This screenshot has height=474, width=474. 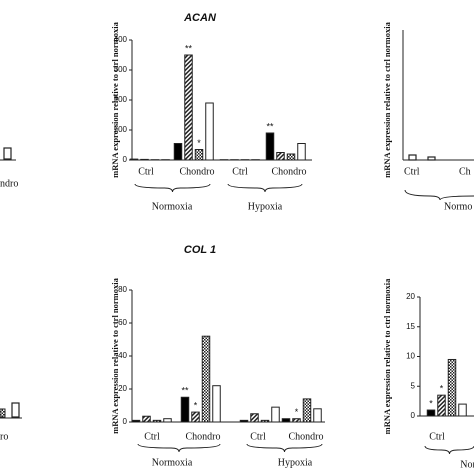 What do you see at coordinates (412, 171) in the screenshot?
I see `fragment-text: Ctrl` at bounding box center [412, 171].